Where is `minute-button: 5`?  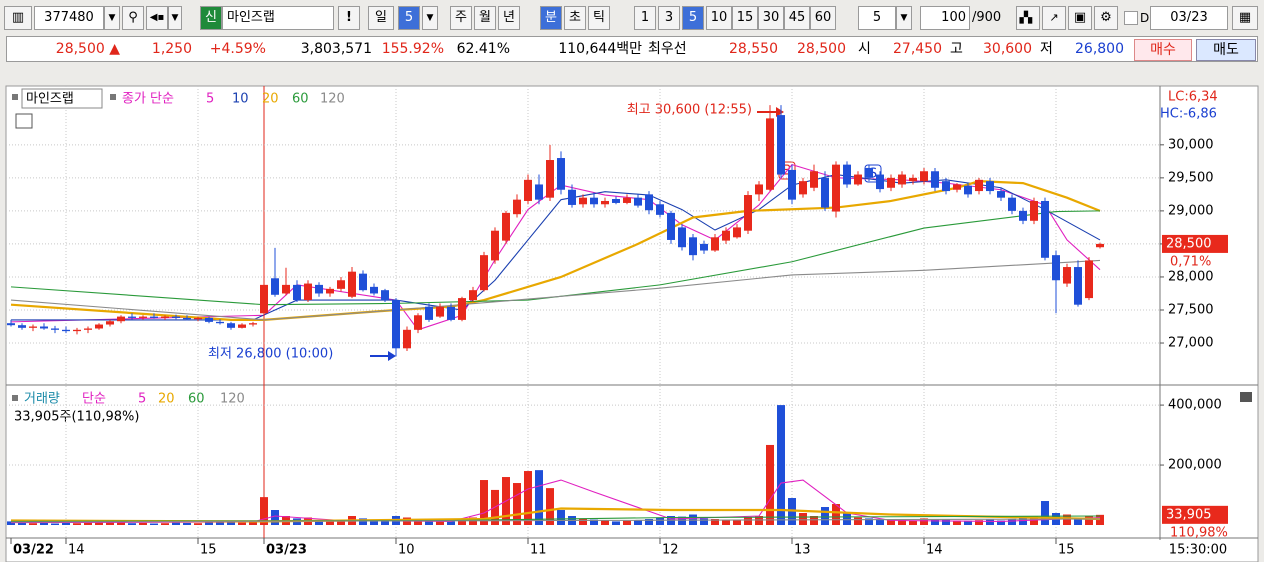 minute-button: 5 is located at coordinates (693, 18).